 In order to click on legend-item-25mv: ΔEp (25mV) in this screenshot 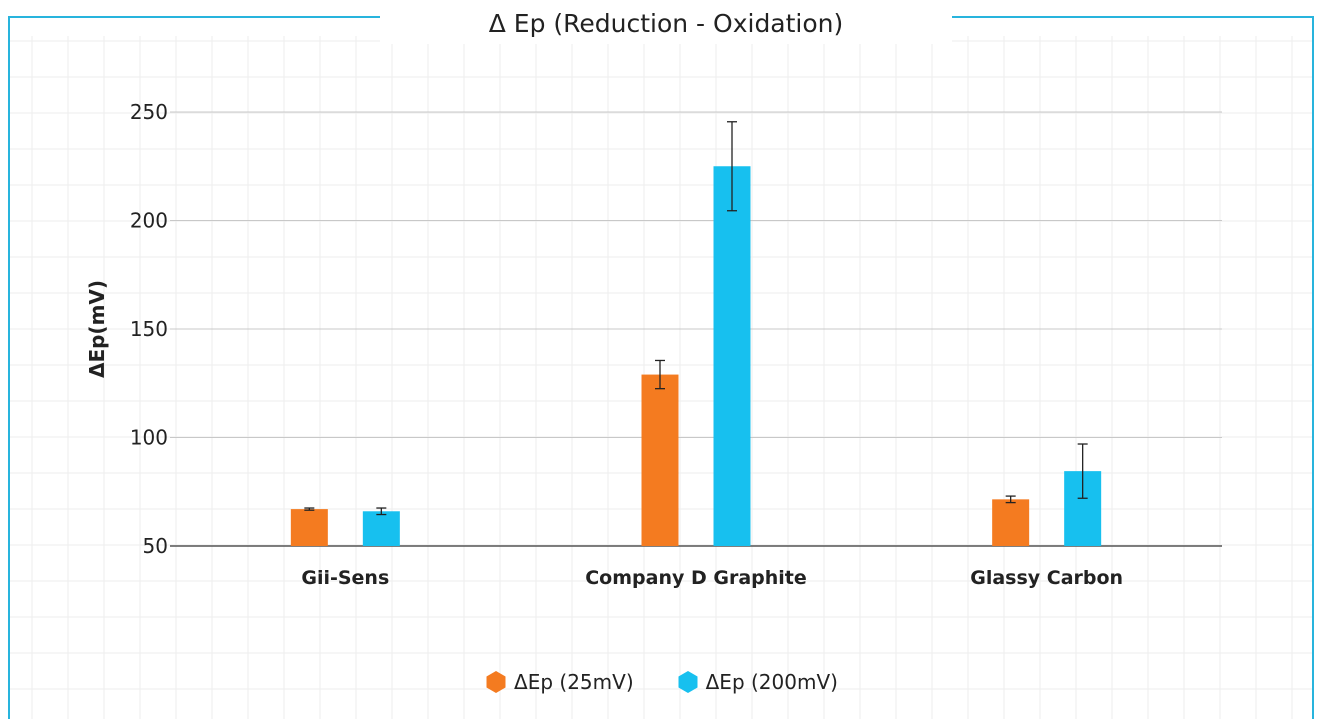, I will do `click(559, 682)`.